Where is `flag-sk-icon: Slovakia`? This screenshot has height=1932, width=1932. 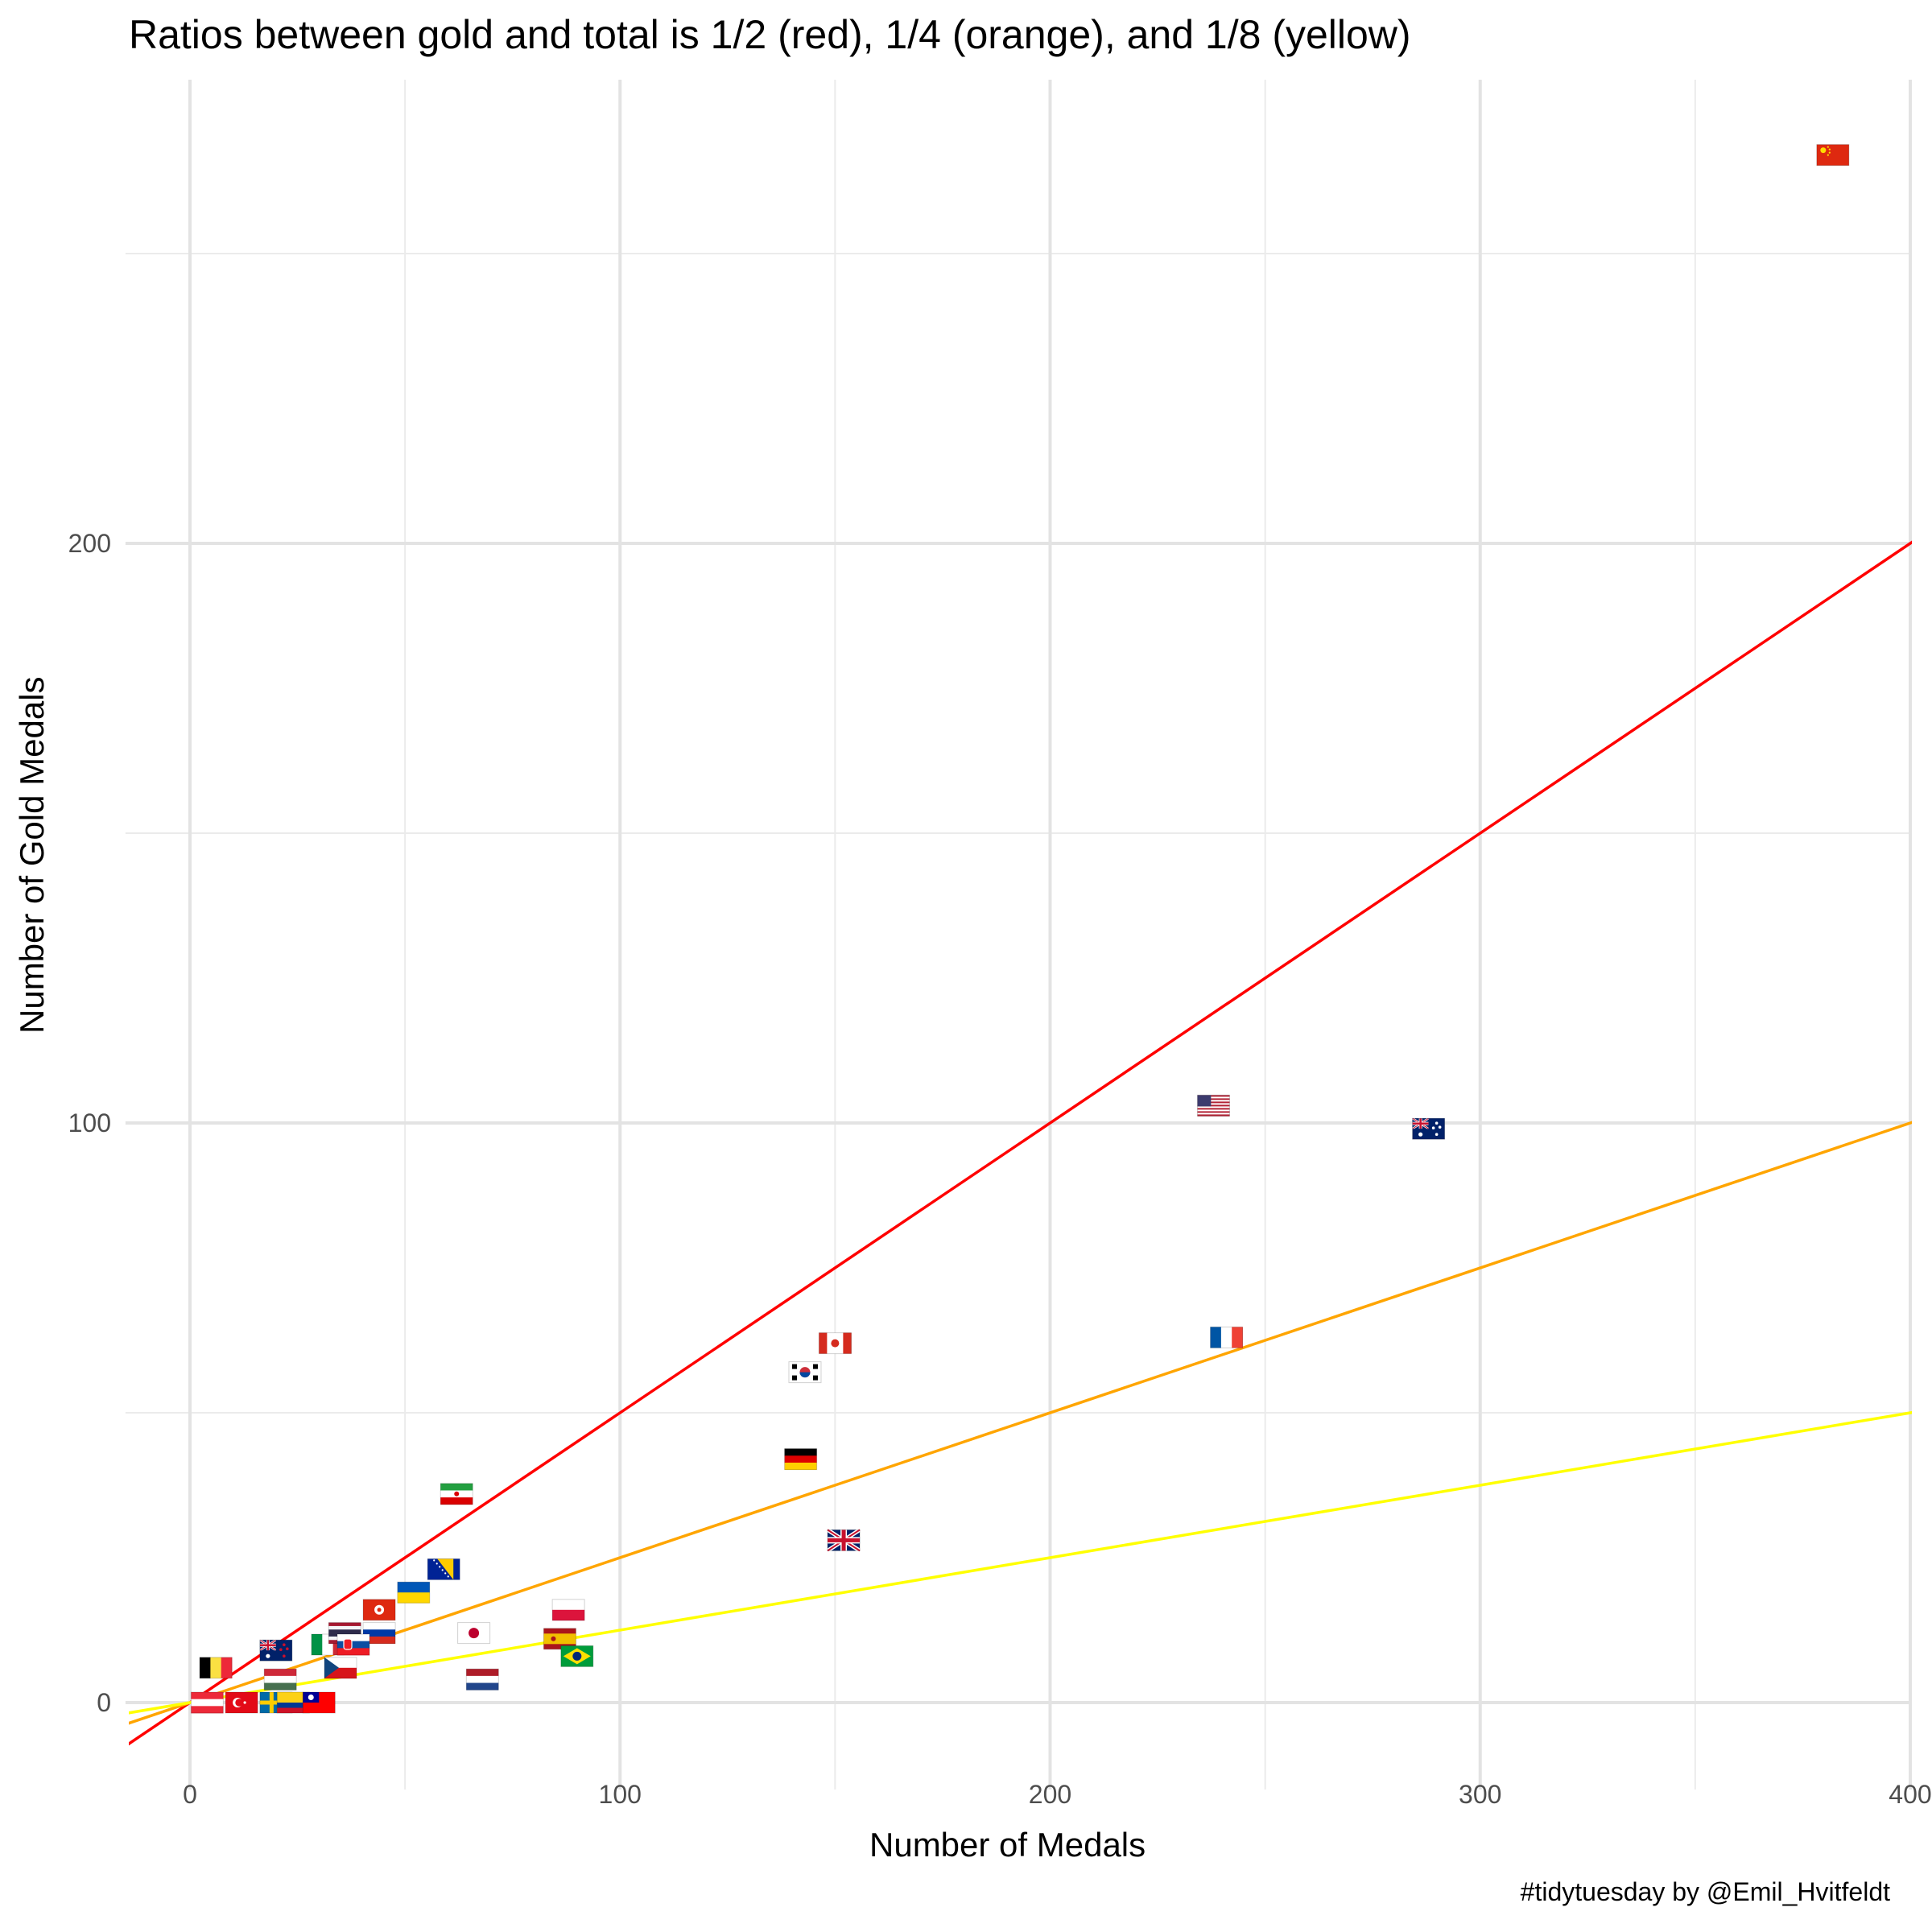
flag-sk-icon: Slovakia is located at coordinates (353, 1644).